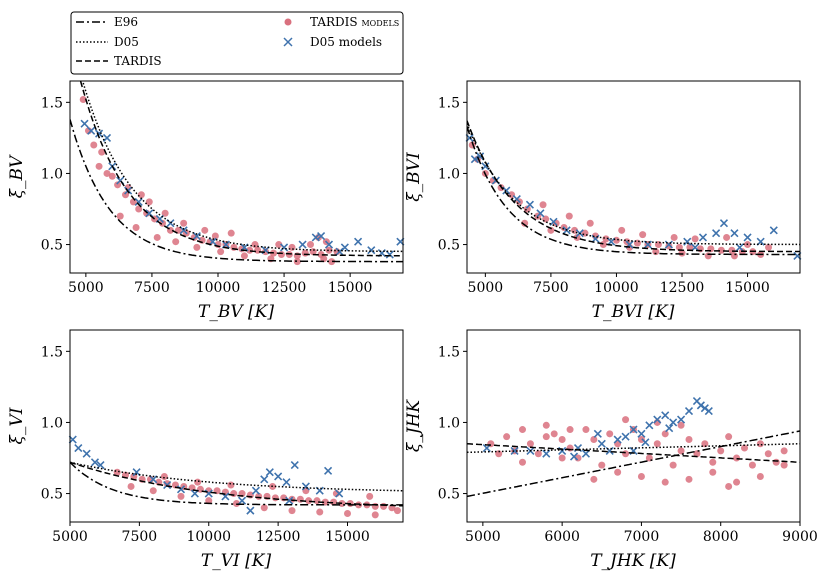 This screenshot has height=586, width=830. What do you see at coordinates (449, 423) in the screenshot?
I see `panel-jhk-ytick-label-1: 1.0` at bounding box center [449, 423].